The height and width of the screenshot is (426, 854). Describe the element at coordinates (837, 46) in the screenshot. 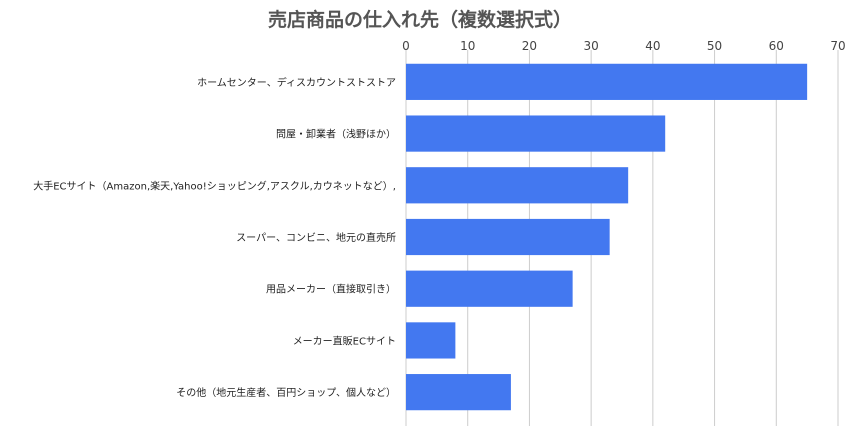

I see `x-tick-label-7: 70` at that location.